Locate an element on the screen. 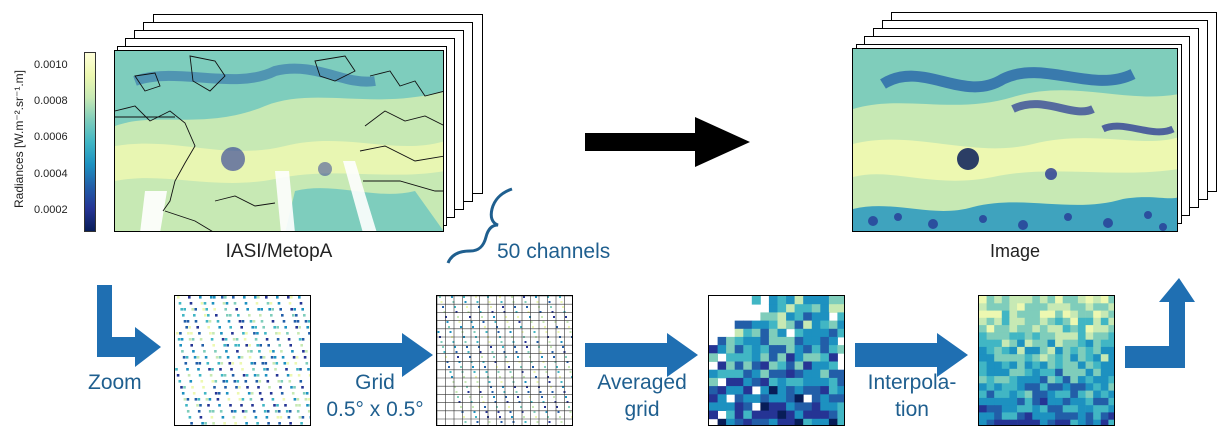 Image resolution: width=1218 pixels, height=430 pixels. up-corner-arrow-icon is located at coordinates (1160, 323).